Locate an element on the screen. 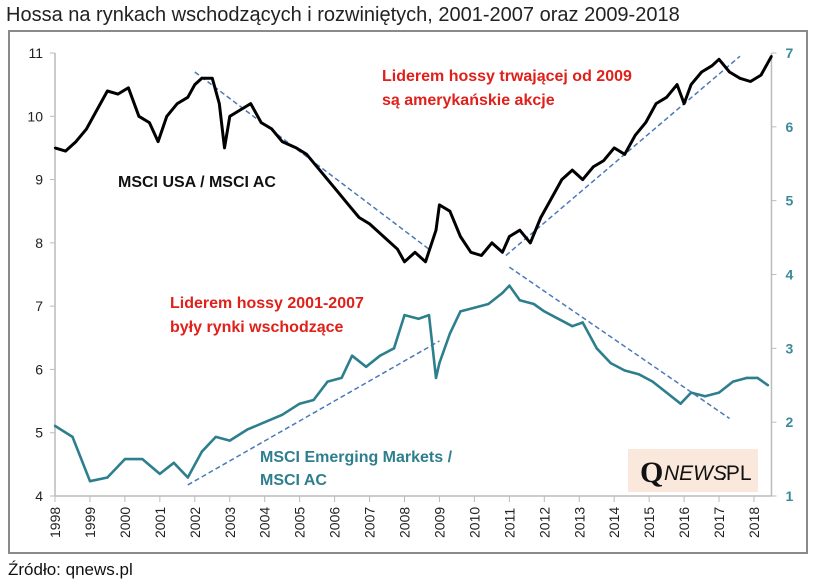 This screenshot has height=588, width=833. x-tick-label: 2013 is located at coordinates (579, 522).